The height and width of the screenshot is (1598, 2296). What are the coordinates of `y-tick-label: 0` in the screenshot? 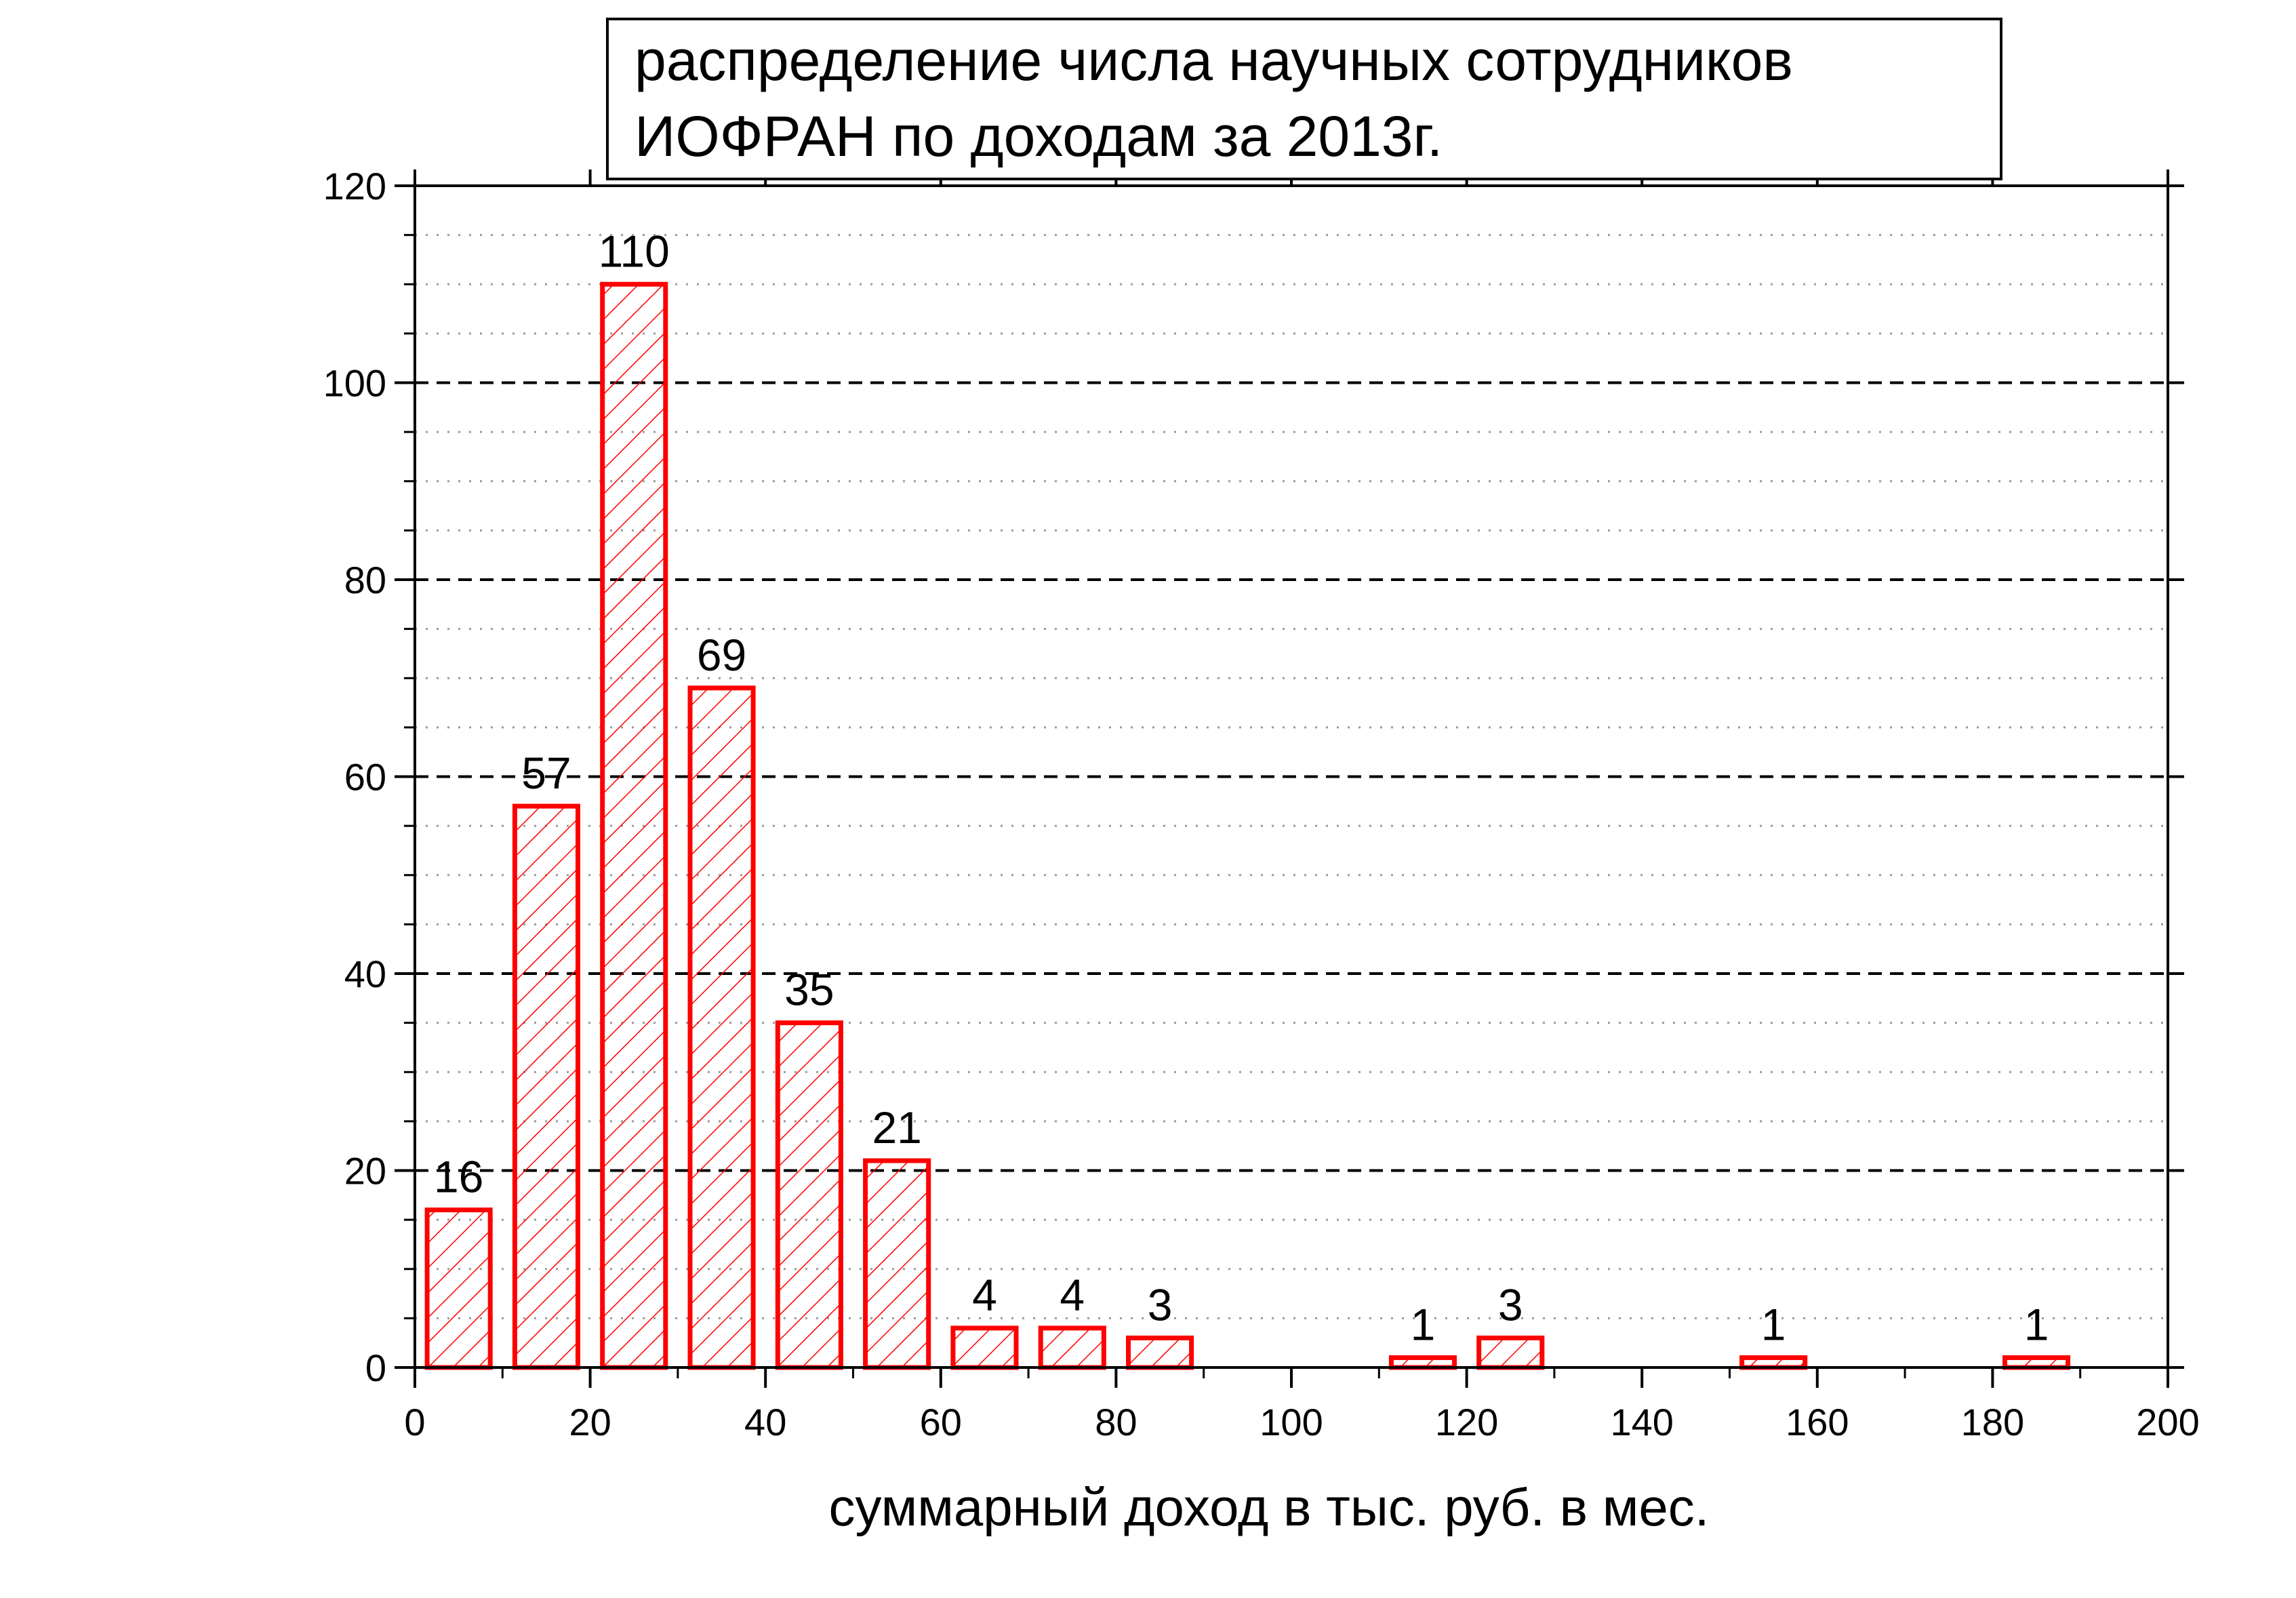 It's located at (375, 1367).